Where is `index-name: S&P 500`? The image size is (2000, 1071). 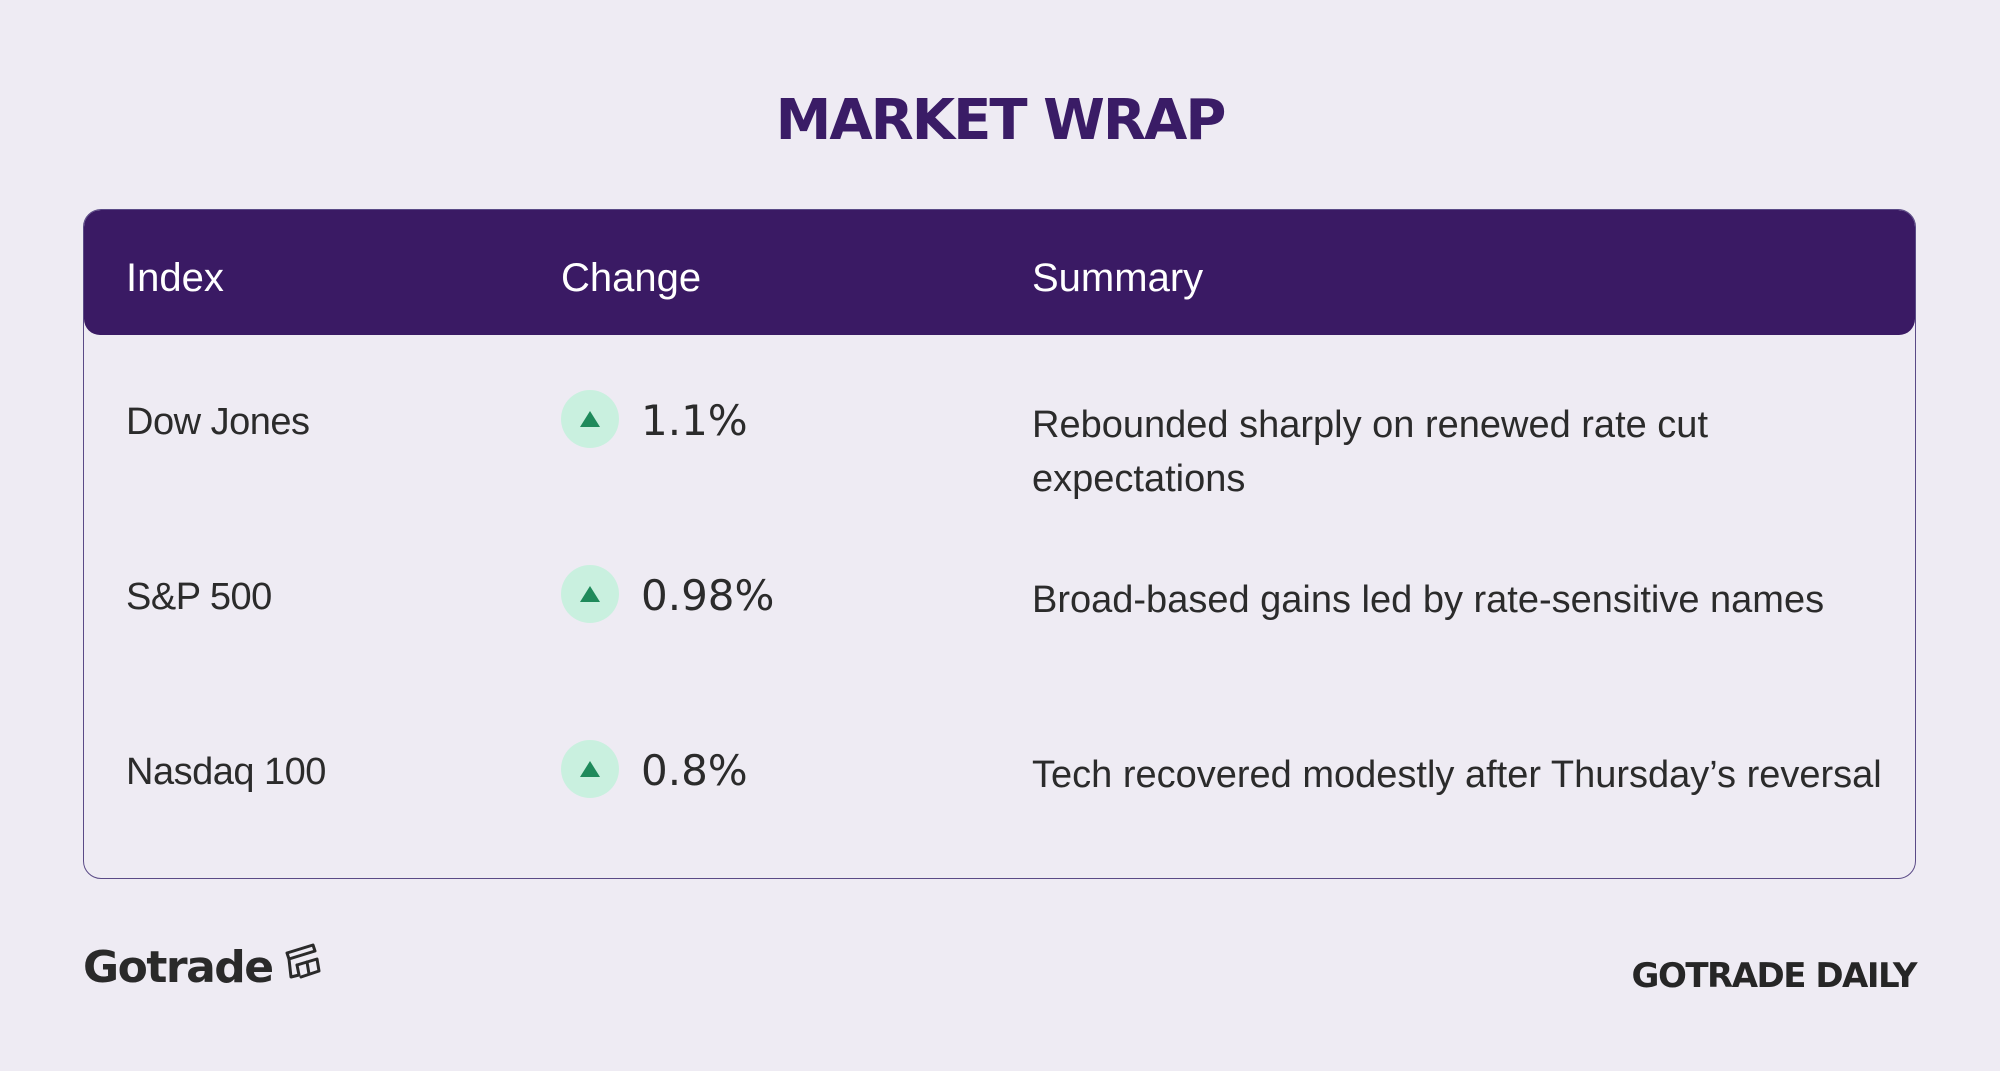 index-name: S&P 500 is located at coordinates (199, 597).